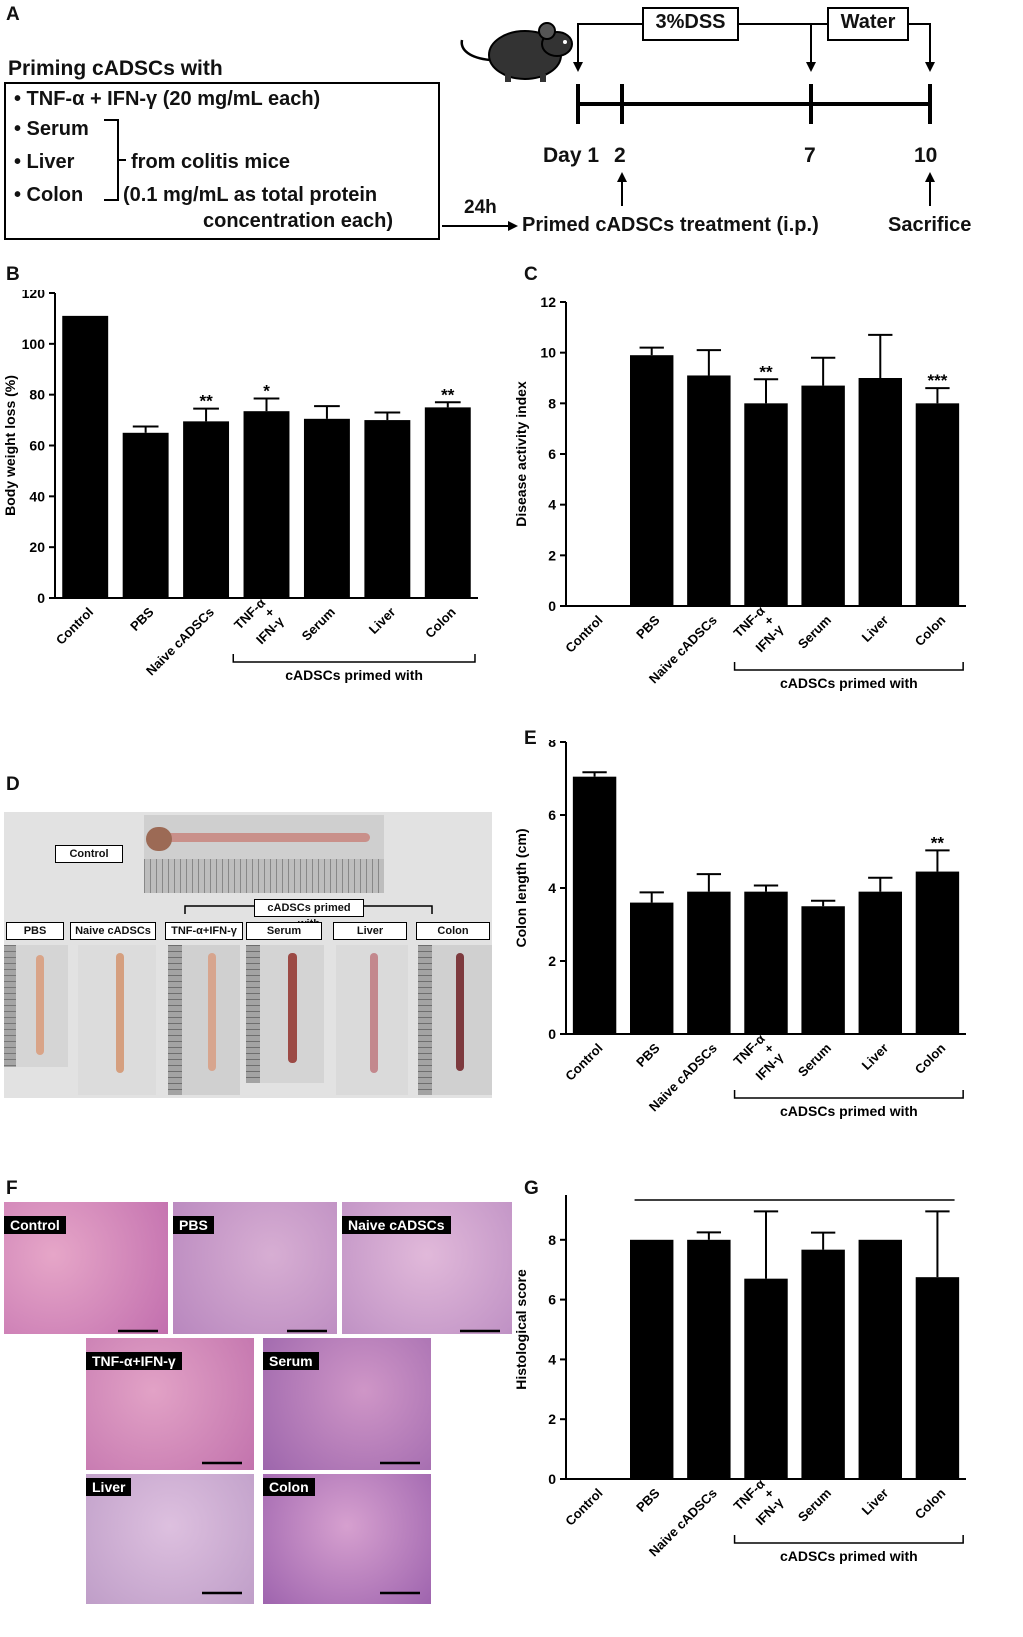 The width and height of the screenshot is (1023, 1637). What do you see at coordinates (117, 1020) in the screenshot?
I see `photo-naive` at bounding box center [117, 1020].